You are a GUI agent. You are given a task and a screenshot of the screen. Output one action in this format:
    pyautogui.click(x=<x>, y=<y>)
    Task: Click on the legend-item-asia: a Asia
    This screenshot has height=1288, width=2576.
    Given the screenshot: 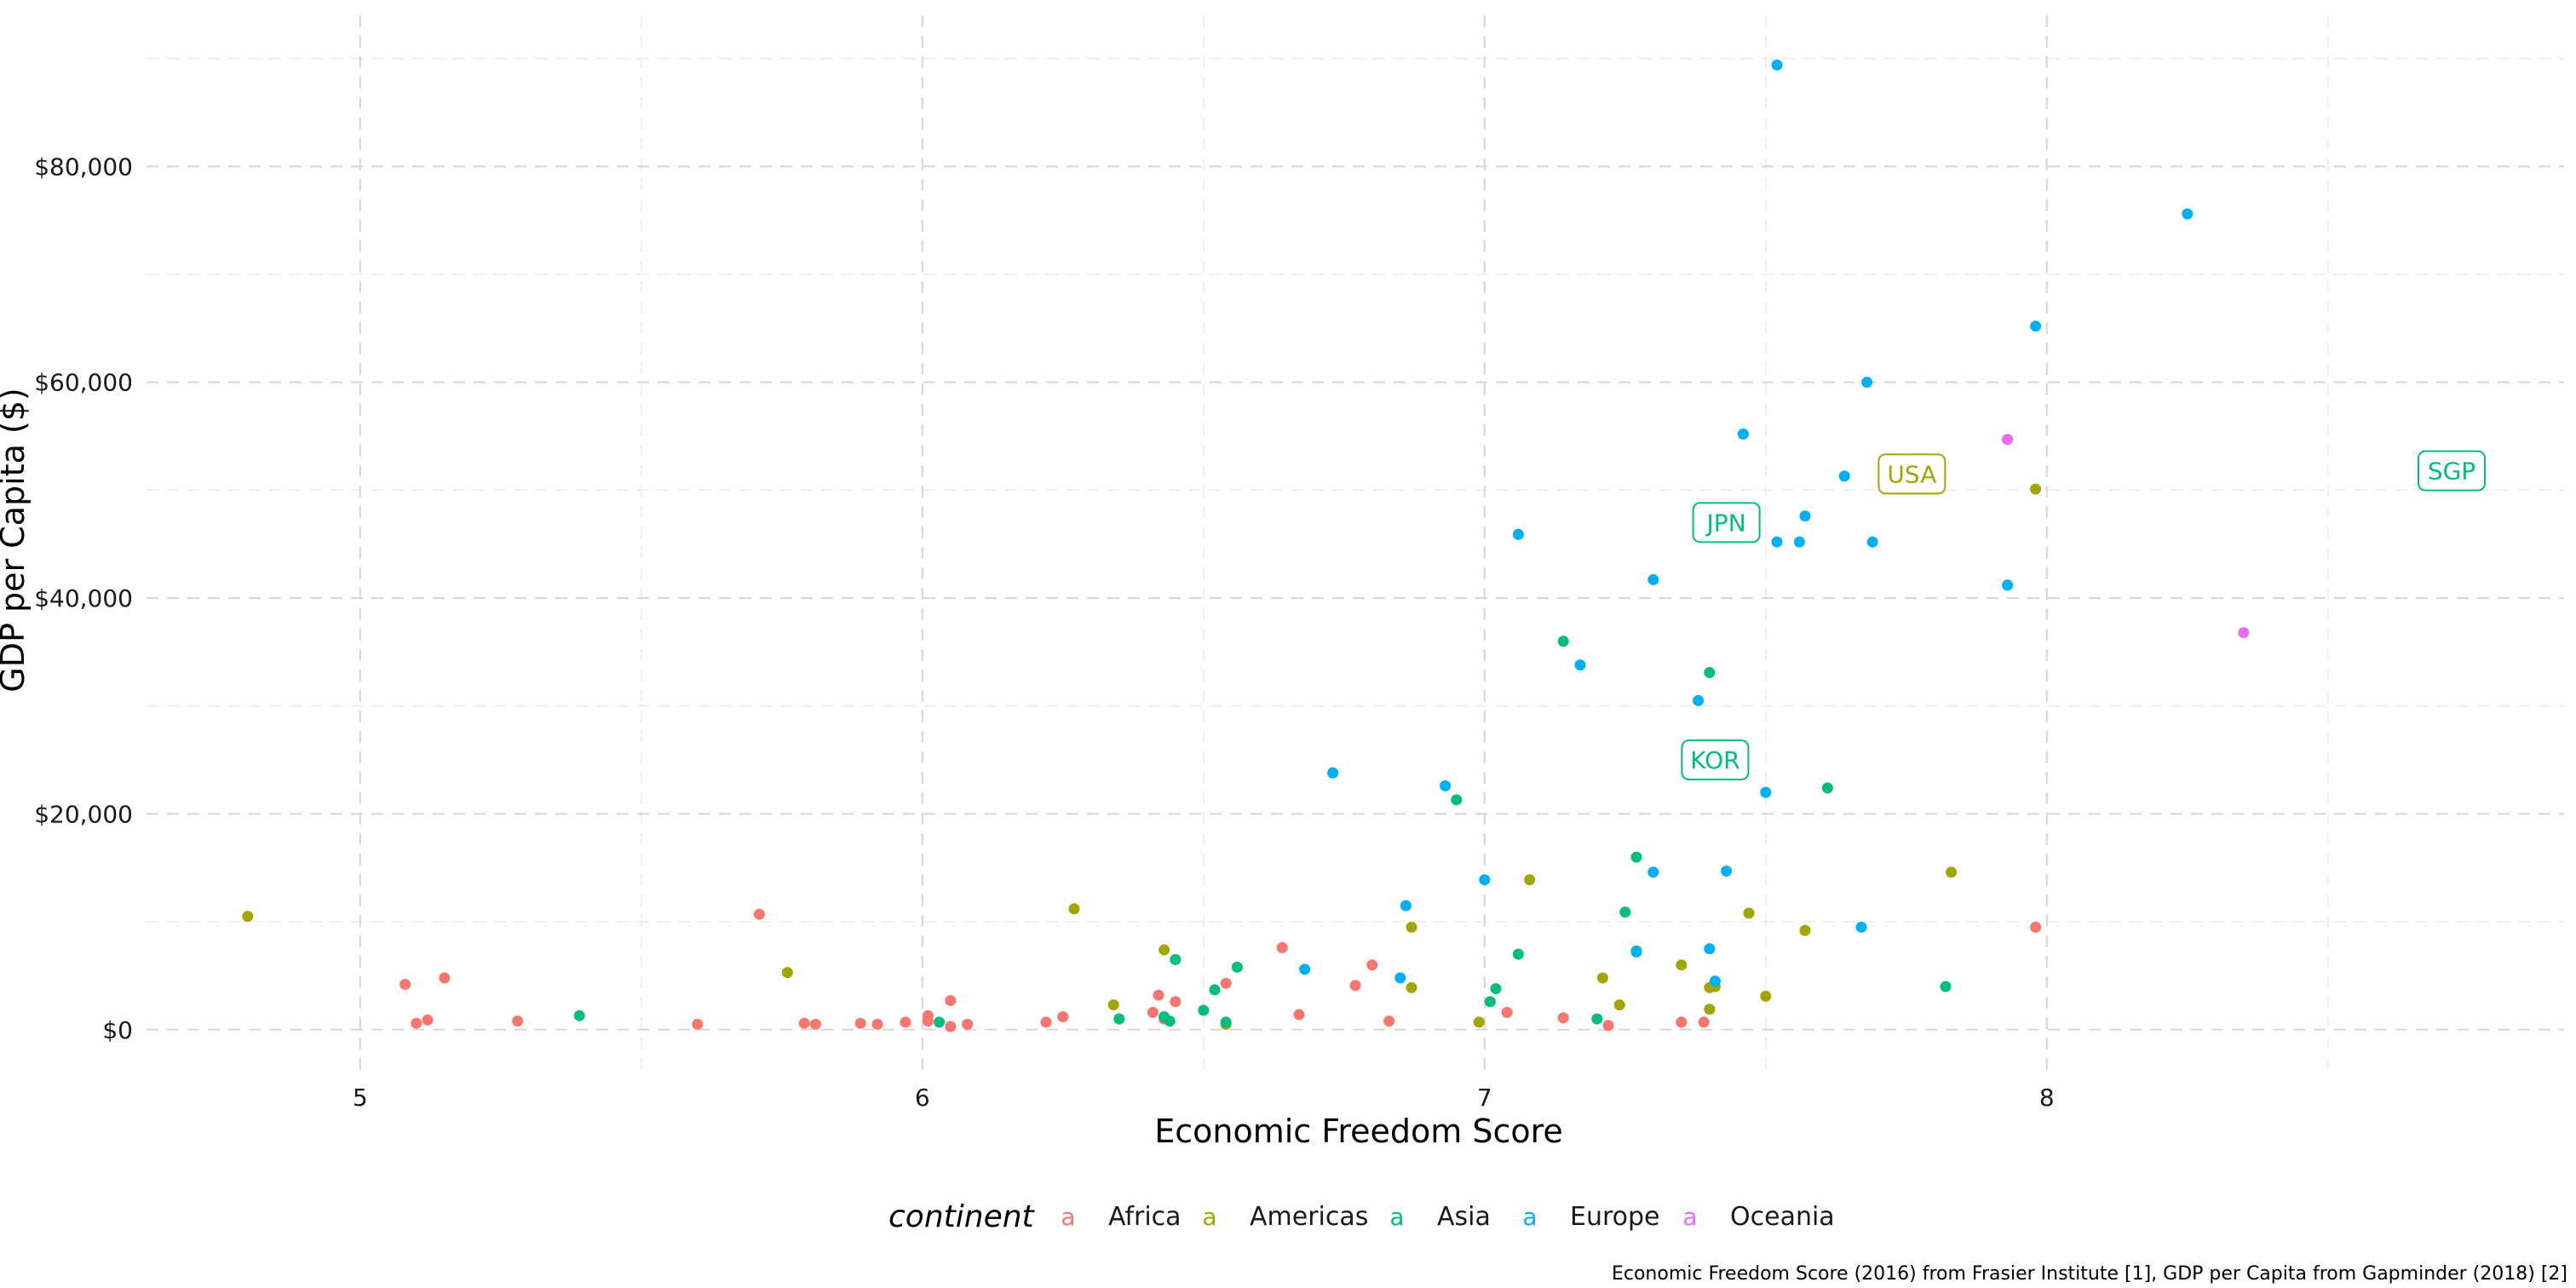 What is the action you would take?
    pyautogui.click(x=1440, y=1217)
    